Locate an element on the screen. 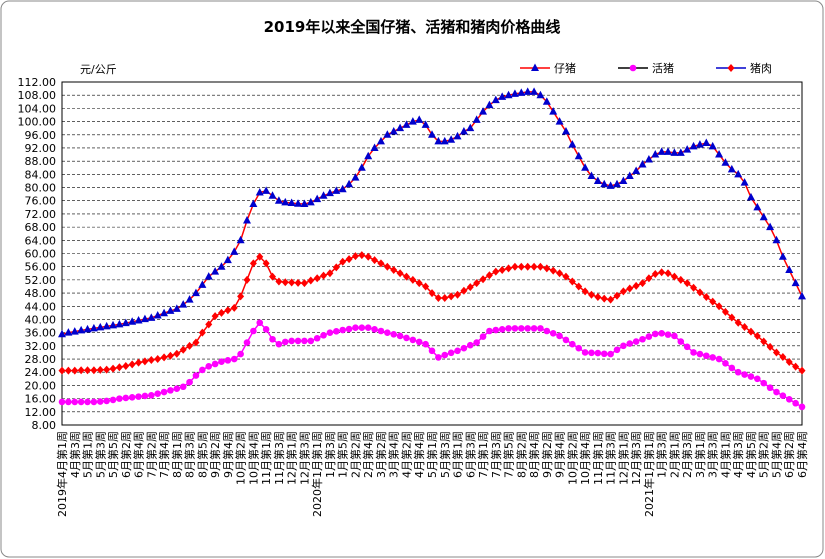 This screenshot has width=825, height=559. x-tick-label: 12月第1周 is located at coordinates (623, 458).